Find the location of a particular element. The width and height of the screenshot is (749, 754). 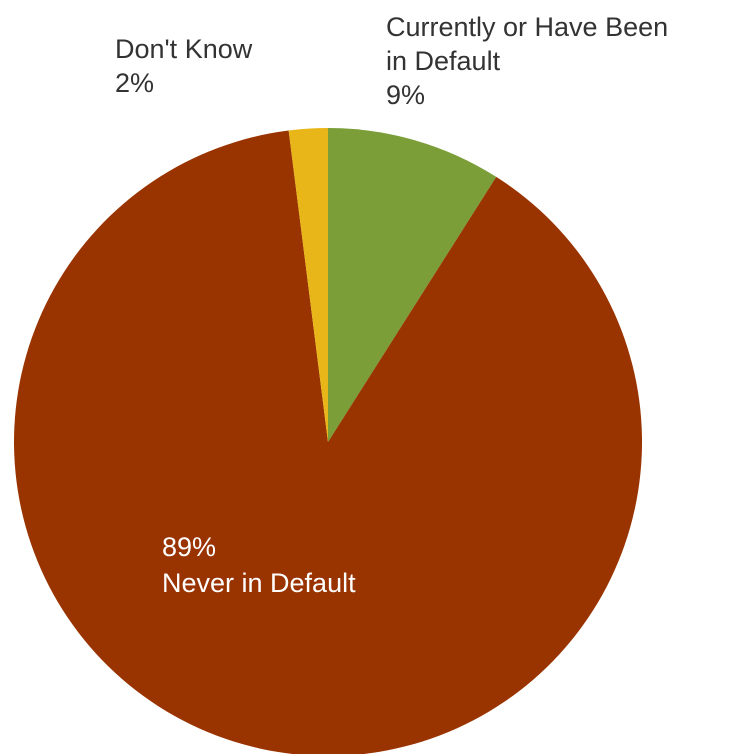

slice-value-label-currently-in-default: 9% is located at coordinates (405, 95).